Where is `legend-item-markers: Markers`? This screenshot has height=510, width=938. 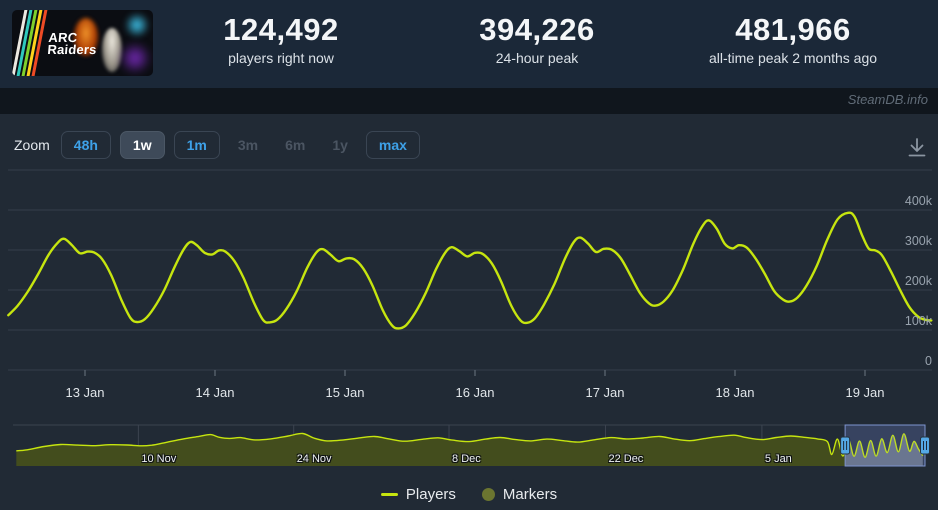
legend-item-markers: Markers is located at coordinates (519, 494).